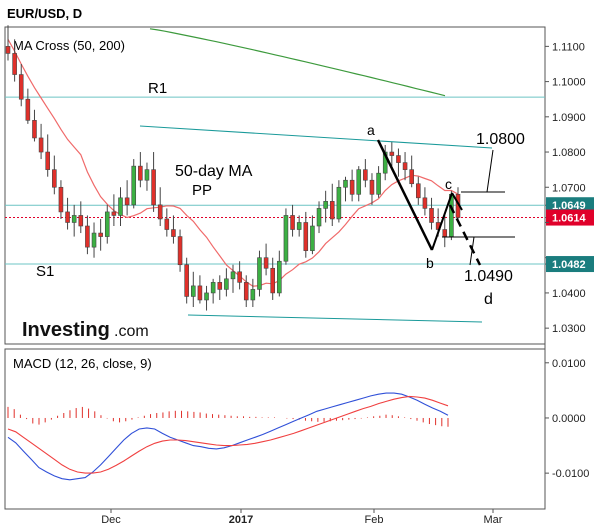 This screenshot has height=530, width=599. I want to click on macd-y-tick-label: -0.0100, so click(570, 474).